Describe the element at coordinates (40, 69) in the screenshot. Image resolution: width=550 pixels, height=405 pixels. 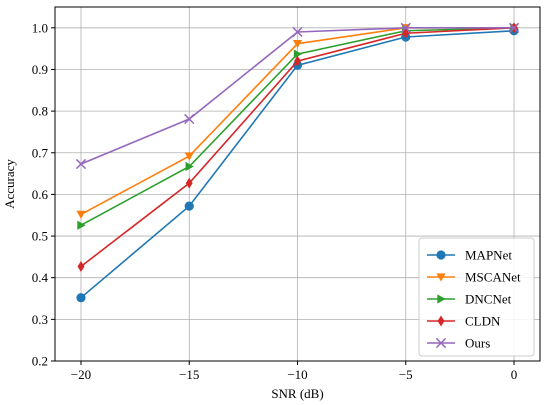
I see `y-tick-label: 0.9` at that location.